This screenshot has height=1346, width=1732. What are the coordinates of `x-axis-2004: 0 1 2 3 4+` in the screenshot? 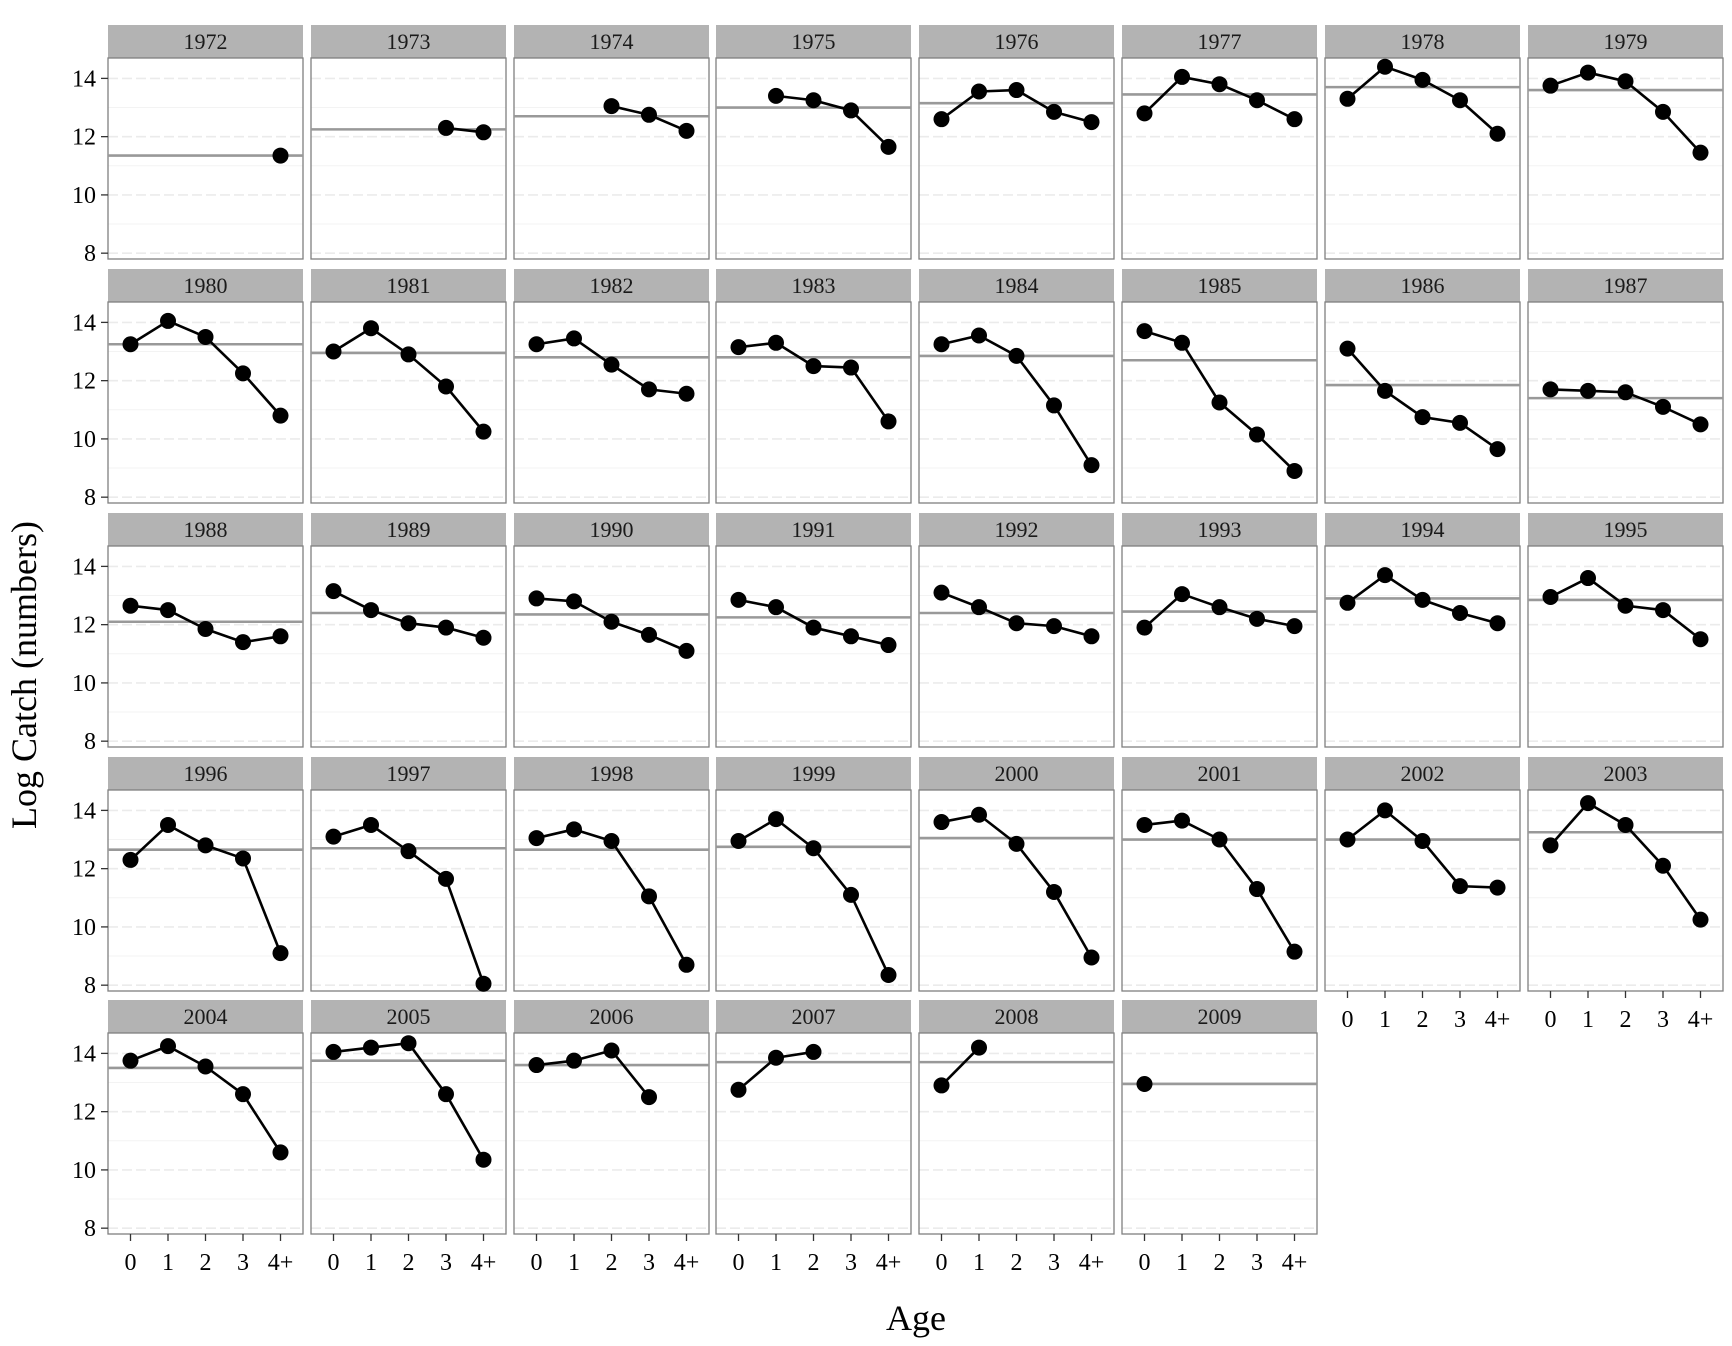 It's located at (209, 1255).